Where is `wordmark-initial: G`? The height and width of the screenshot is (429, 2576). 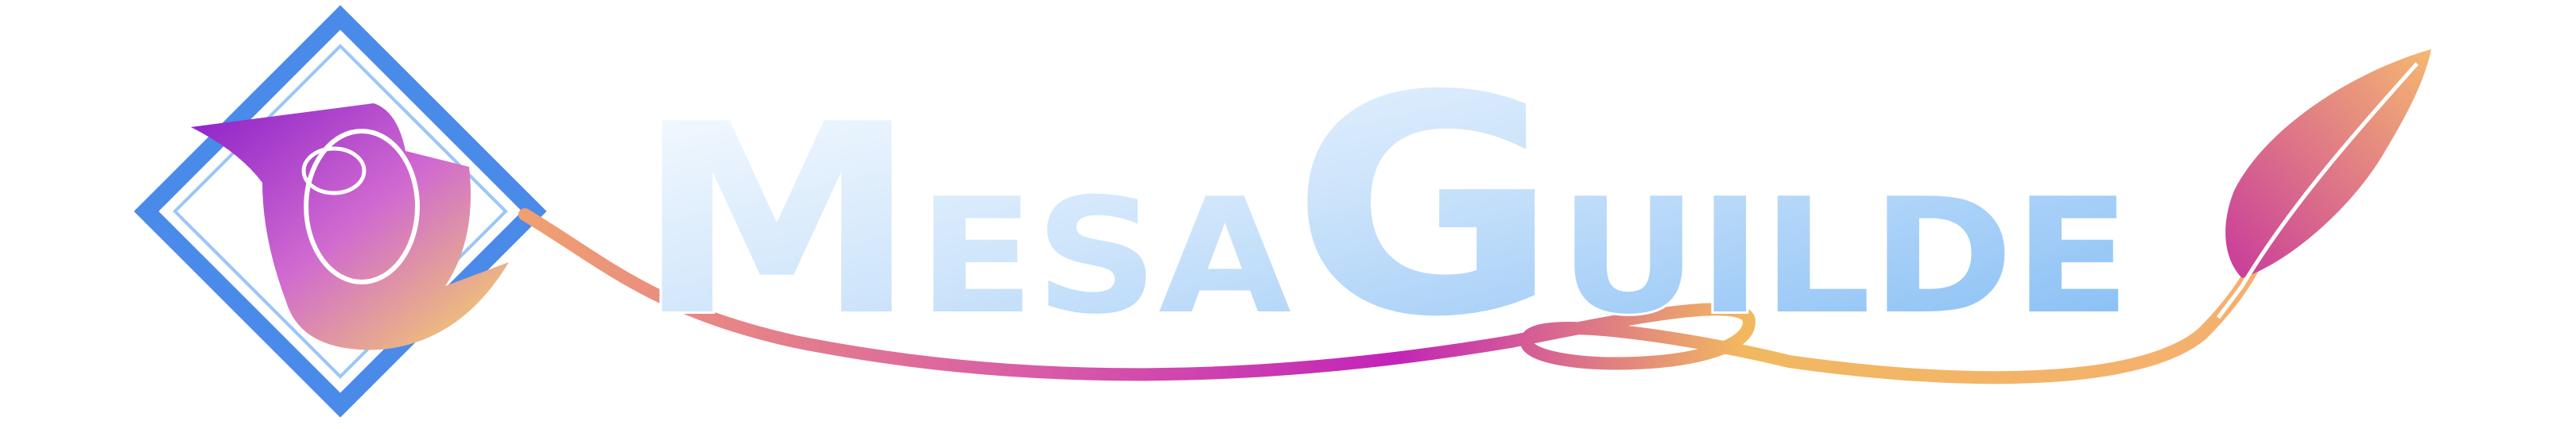
wordmark-initial: G is located at coordinates (1424, 207).